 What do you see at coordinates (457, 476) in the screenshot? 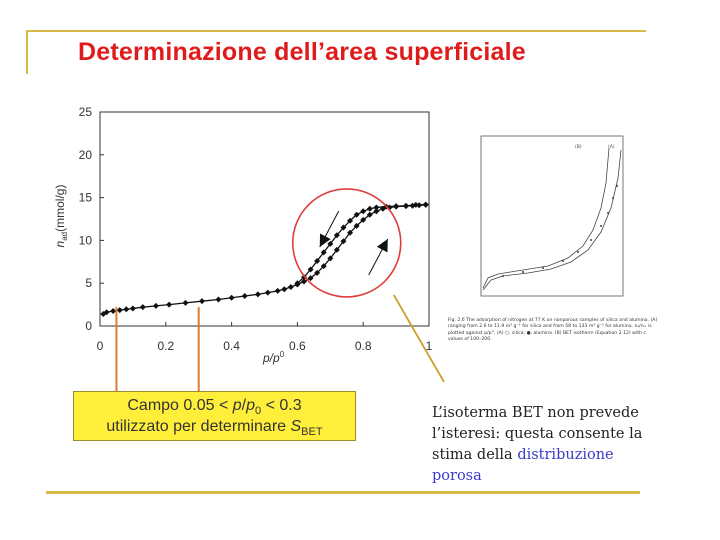
I see `note-line4: porosa` at bounding box center [457, 476].